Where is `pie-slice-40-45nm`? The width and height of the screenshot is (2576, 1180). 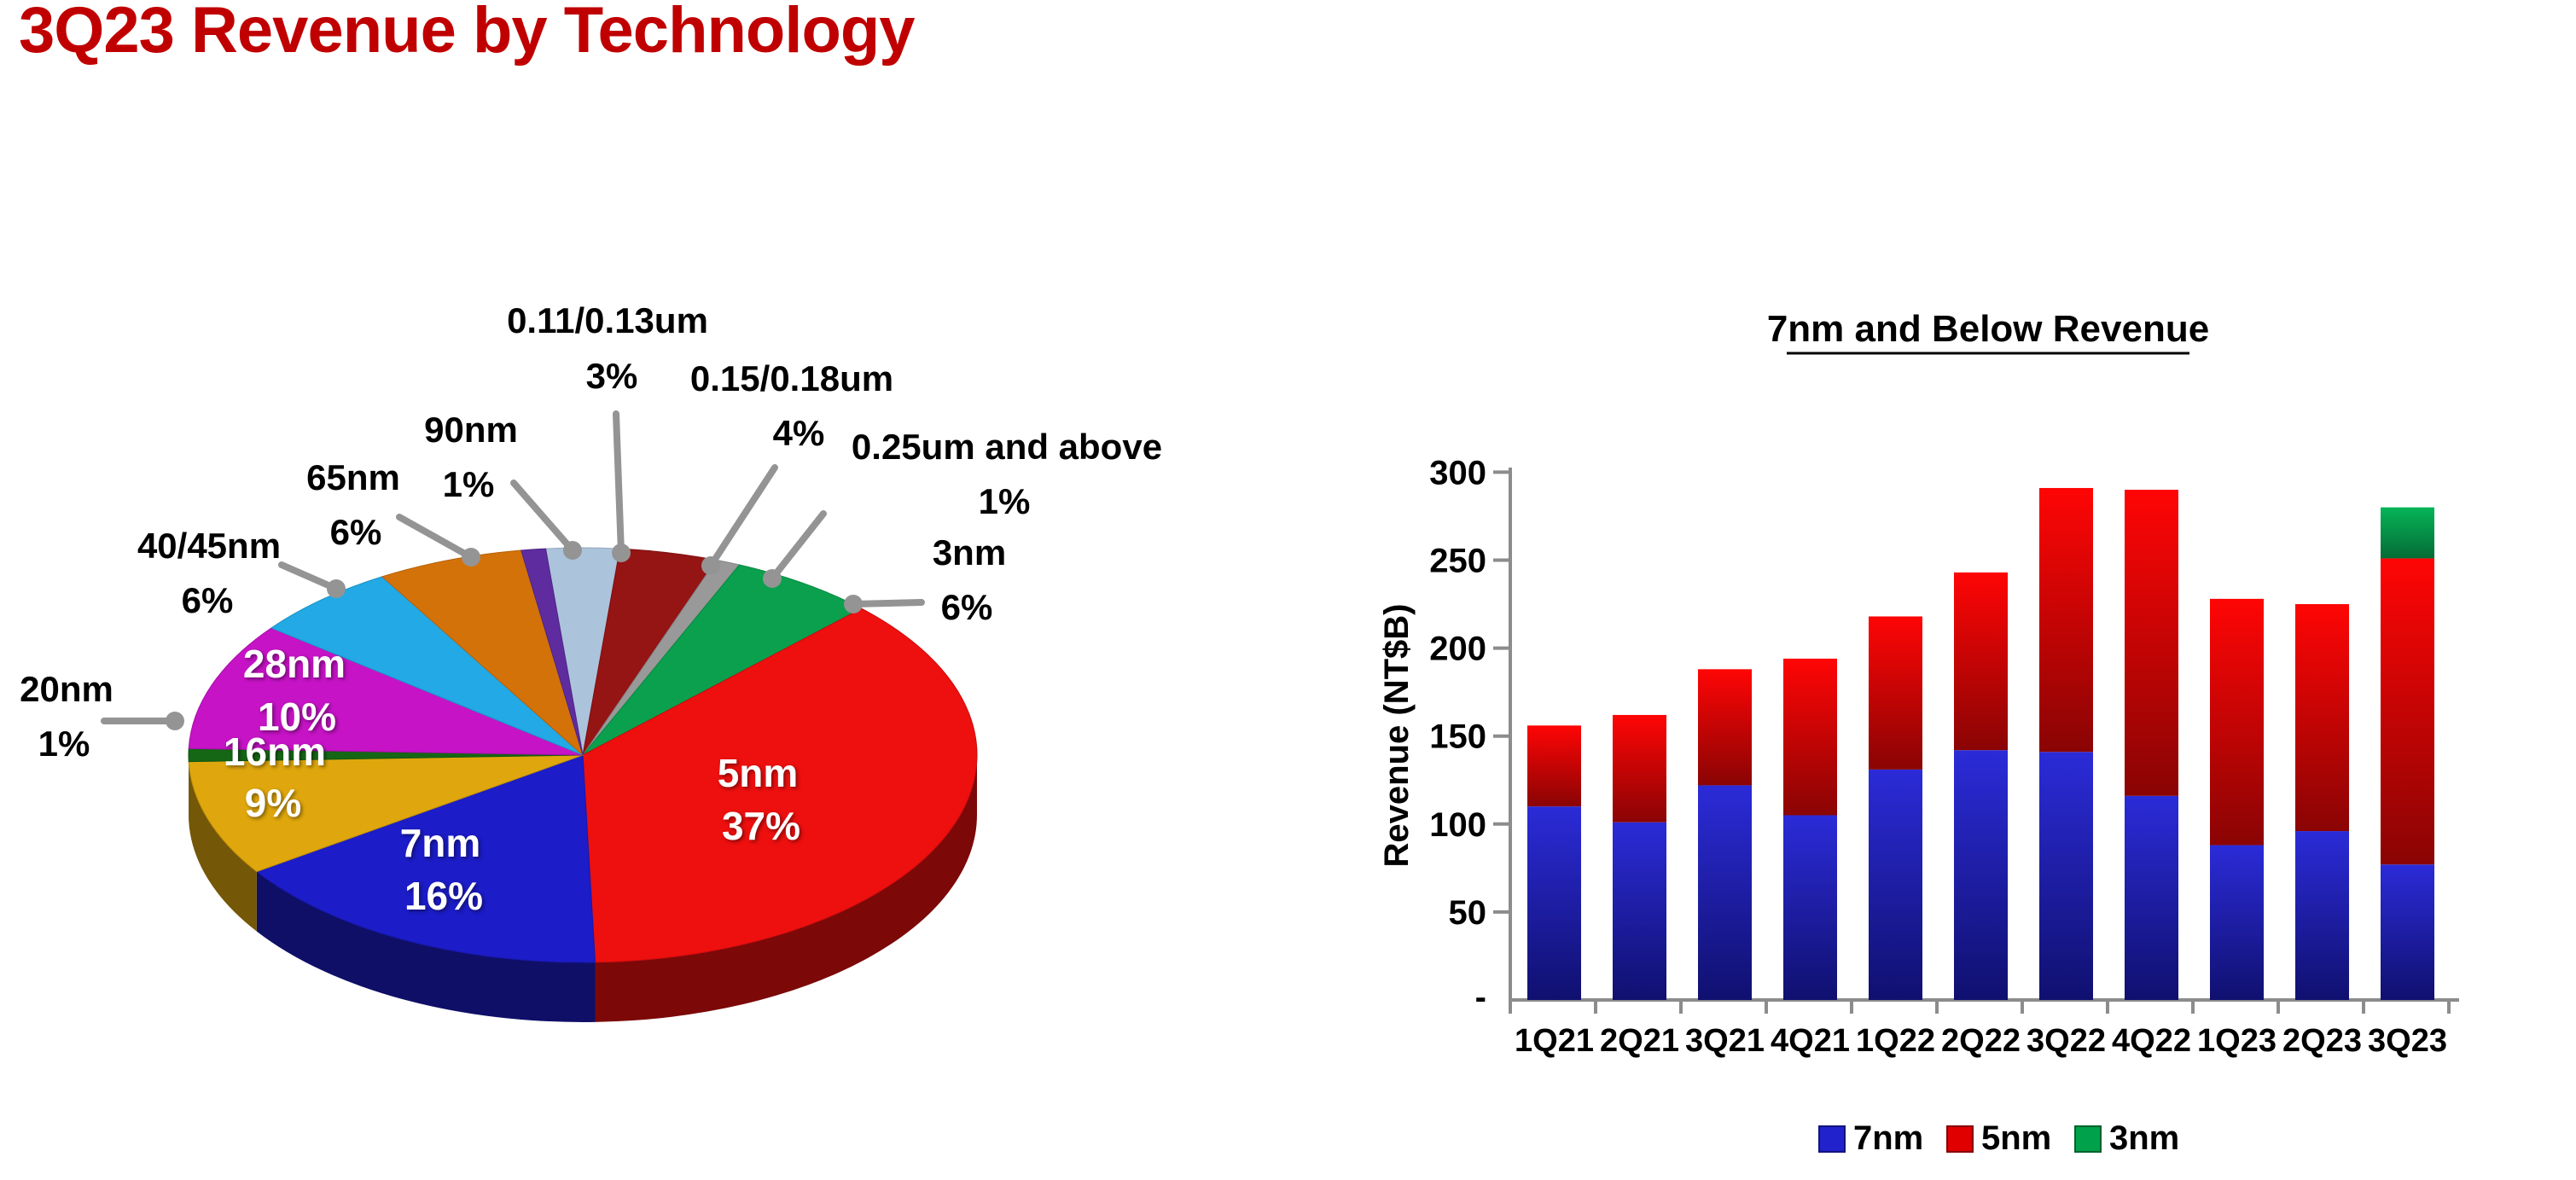
pie-slice-40-45nm is located at coordinates (427, 666).